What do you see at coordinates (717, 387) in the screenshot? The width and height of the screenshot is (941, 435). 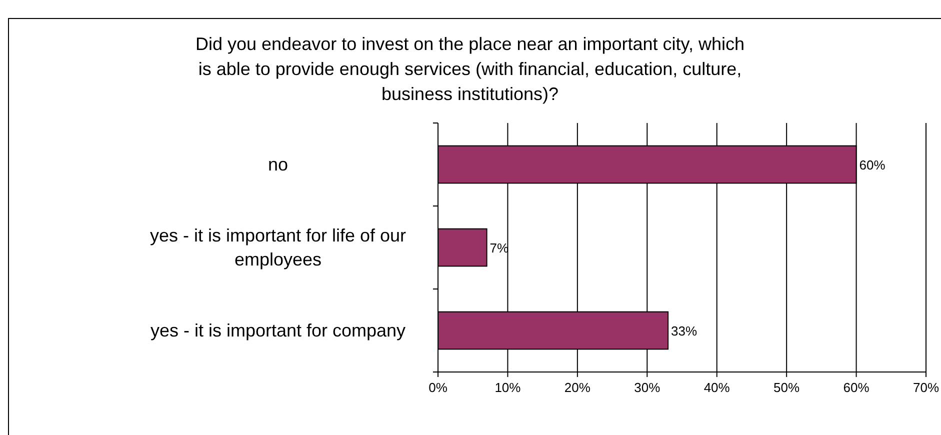 I see `x-tick-label: 40%` at bounding box center [717, 387].